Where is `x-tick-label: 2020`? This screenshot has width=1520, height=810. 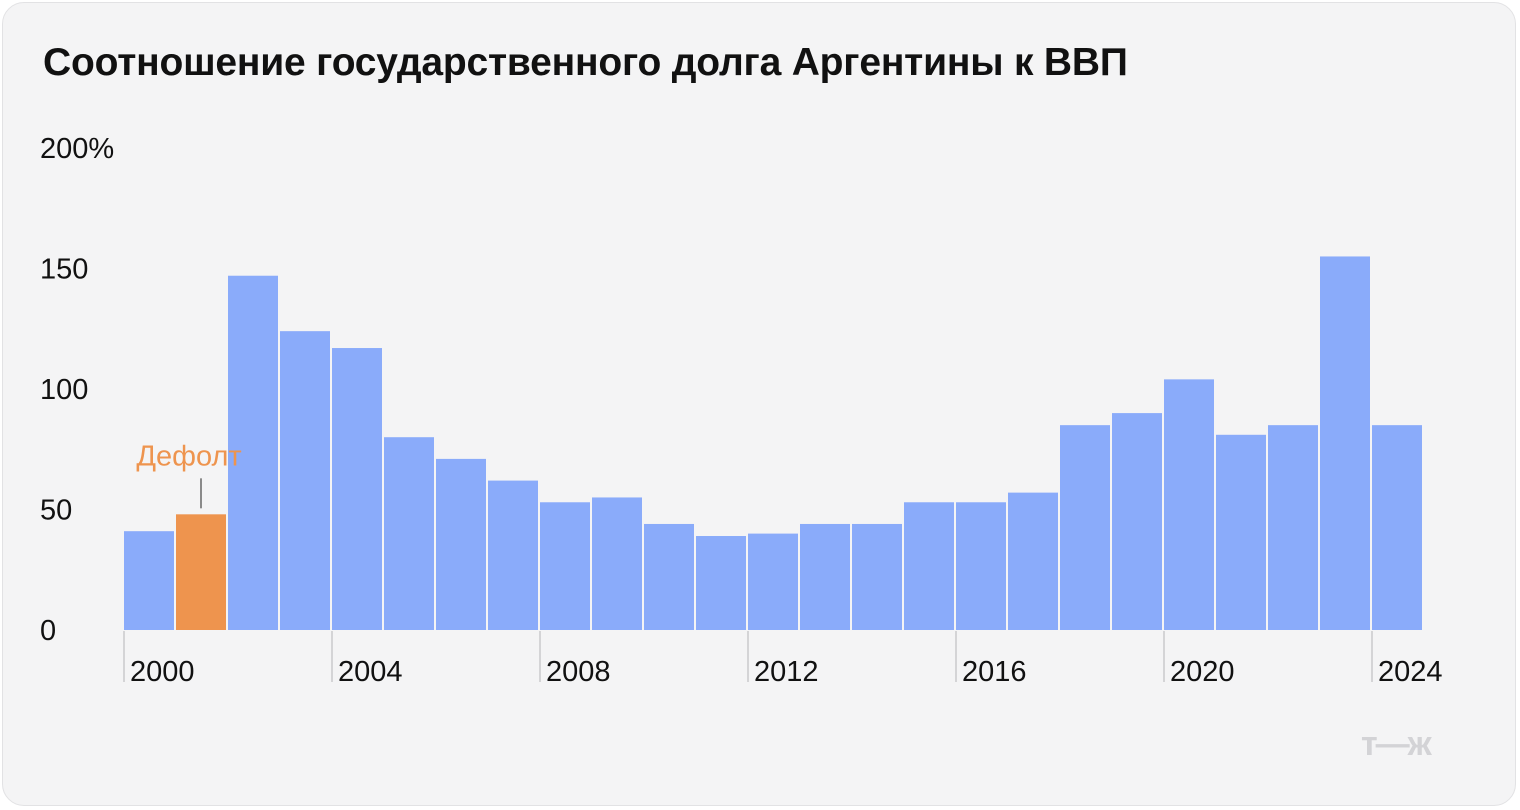
x-tick-label: 2020 is located at coordinates (1202, 672).